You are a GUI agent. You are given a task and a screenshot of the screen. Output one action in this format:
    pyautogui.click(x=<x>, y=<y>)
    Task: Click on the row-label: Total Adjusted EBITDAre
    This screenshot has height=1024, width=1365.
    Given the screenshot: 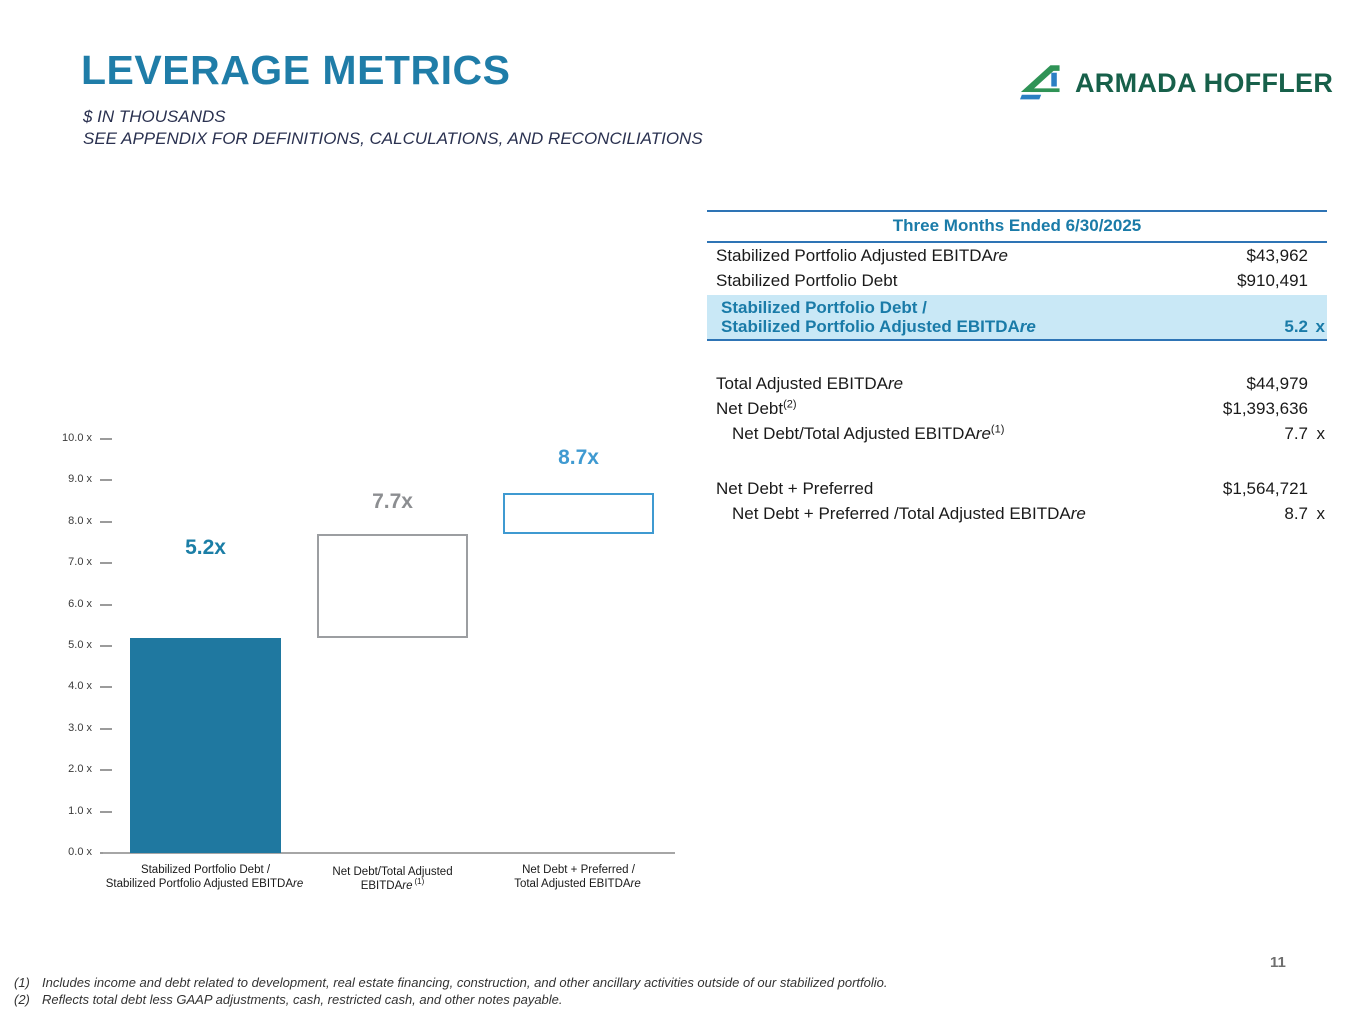 What is the action you would take?
    pyautogui.click(x=810, y=383)
    